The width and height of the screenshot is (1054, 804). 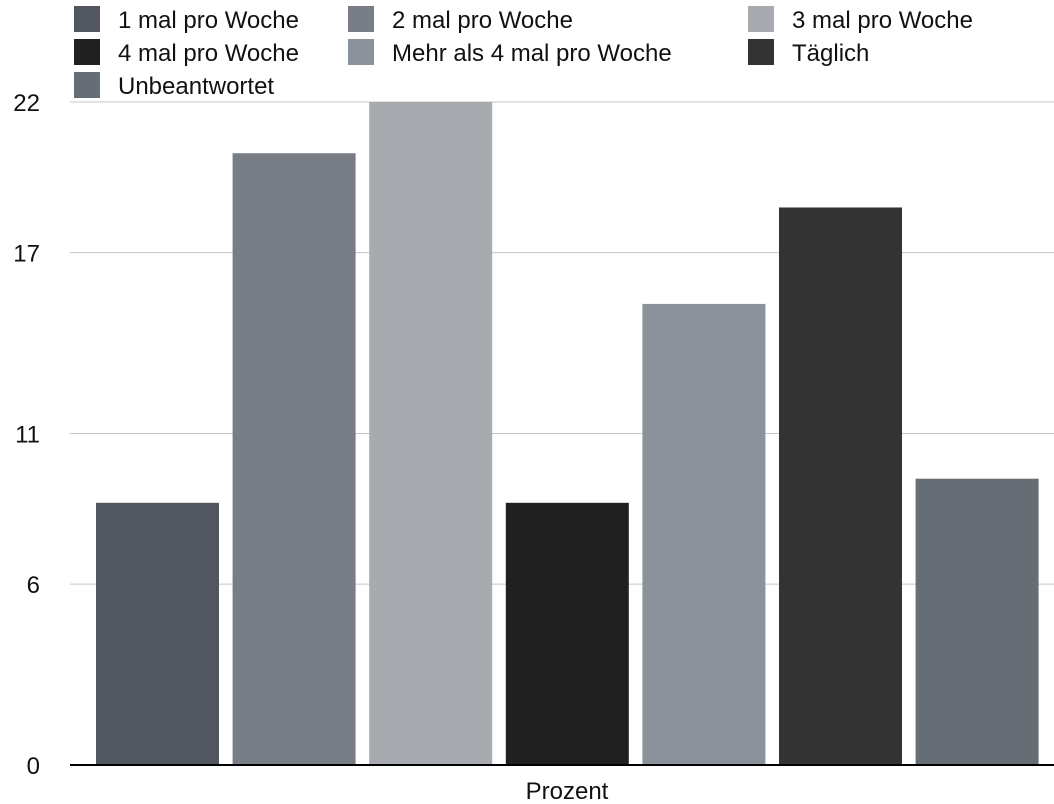 I want to click on legend-item: 3 mal pro Woche, so click(x=860, y=20).